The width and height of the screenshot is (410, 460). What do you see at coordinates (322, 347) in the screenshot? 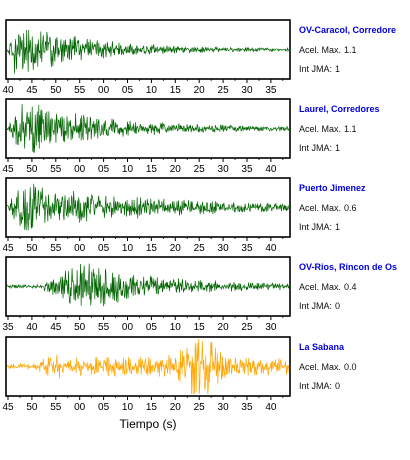
I see `station-name: La Sabana` at bounding box center [322, 347].